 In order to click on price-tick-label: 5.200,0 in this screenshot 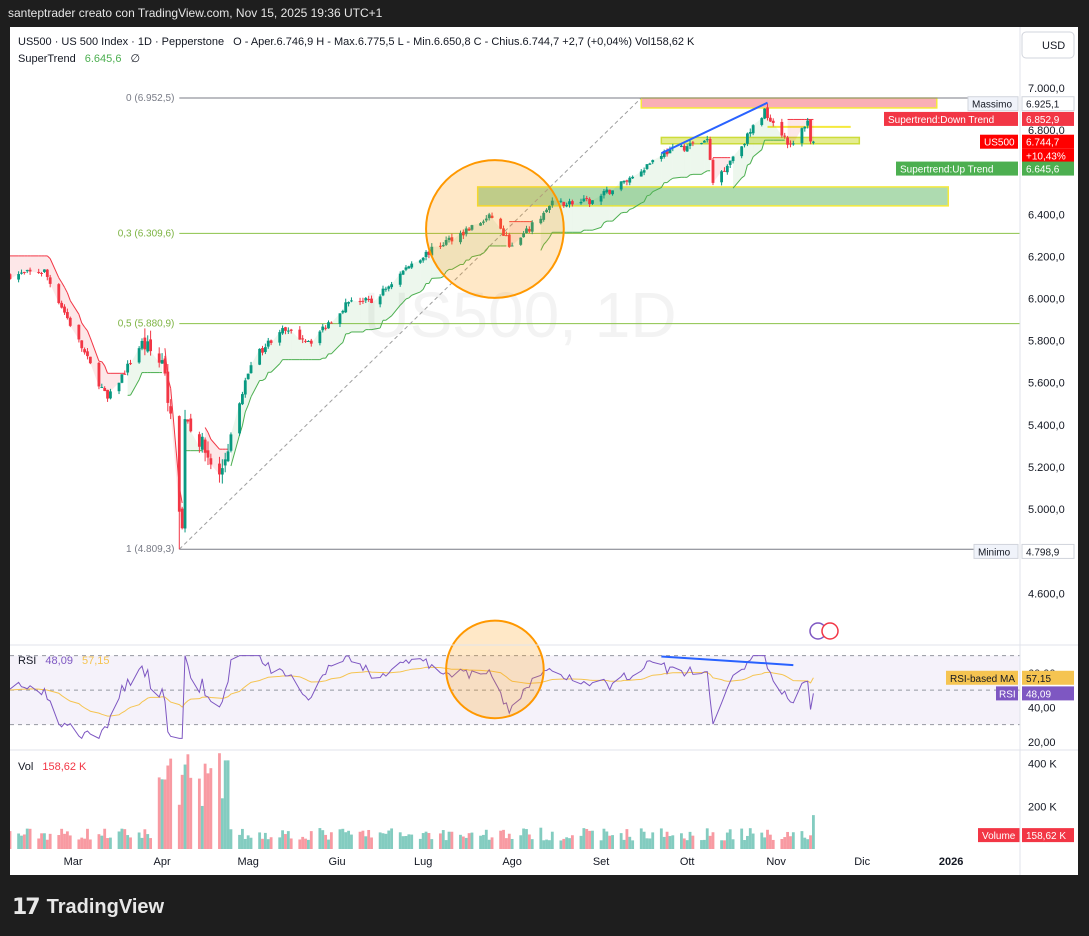, I will do `click(1046, 468)`.